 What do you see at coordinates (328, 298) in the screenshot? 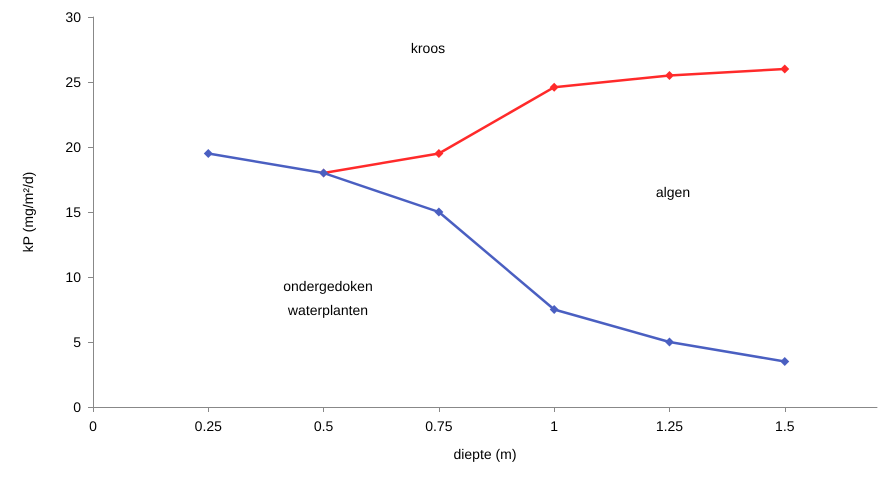
I see `annotation: ondergedoken waterplanten` at bounding box center [328, 298].